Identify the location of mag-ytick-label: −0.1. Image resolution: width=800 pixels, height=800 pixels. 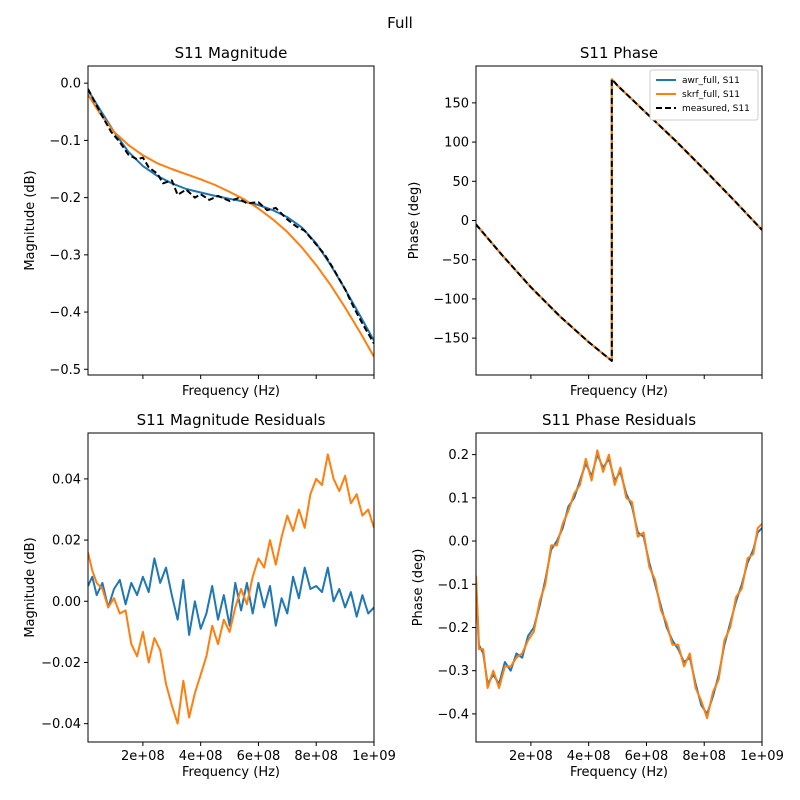
(65, 141).